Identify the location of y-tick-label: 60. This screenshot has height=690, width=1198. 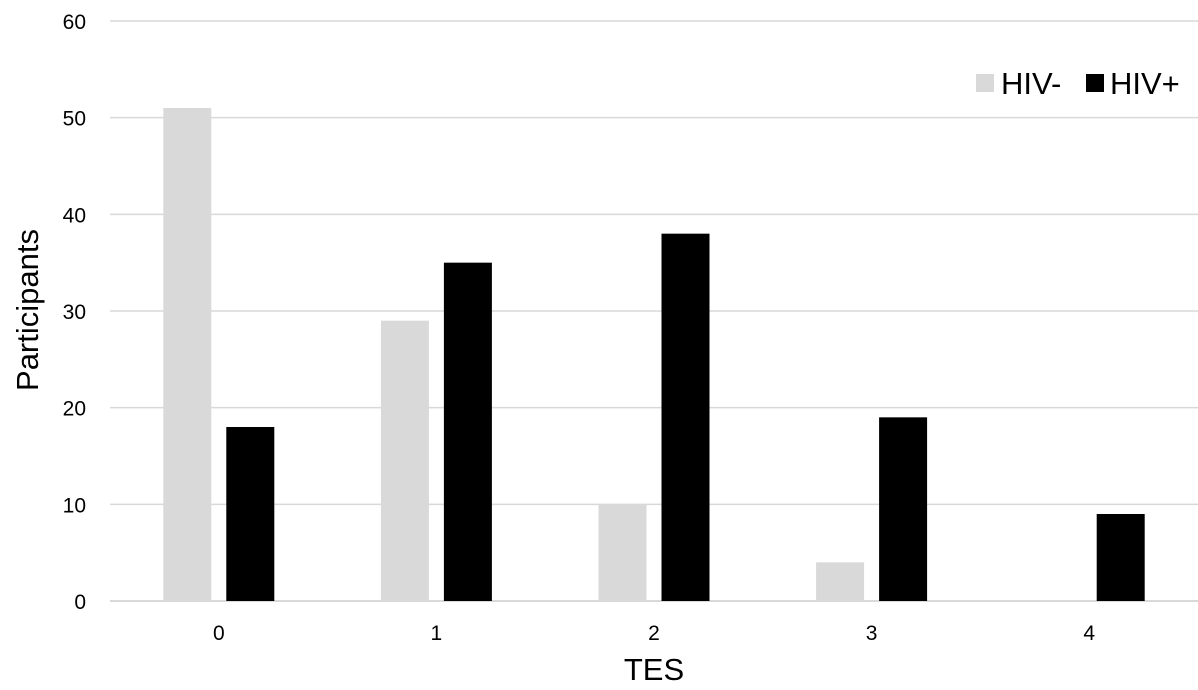
(74, 22).